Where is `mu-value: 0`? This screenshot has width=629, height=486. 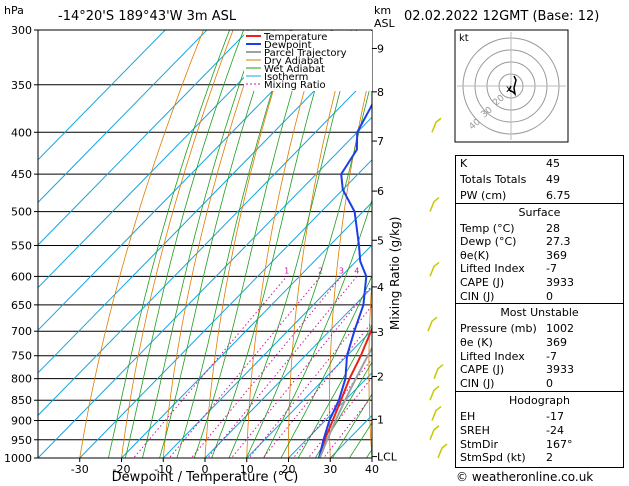
mu-value: 0 is located at coordinates (549, 383).